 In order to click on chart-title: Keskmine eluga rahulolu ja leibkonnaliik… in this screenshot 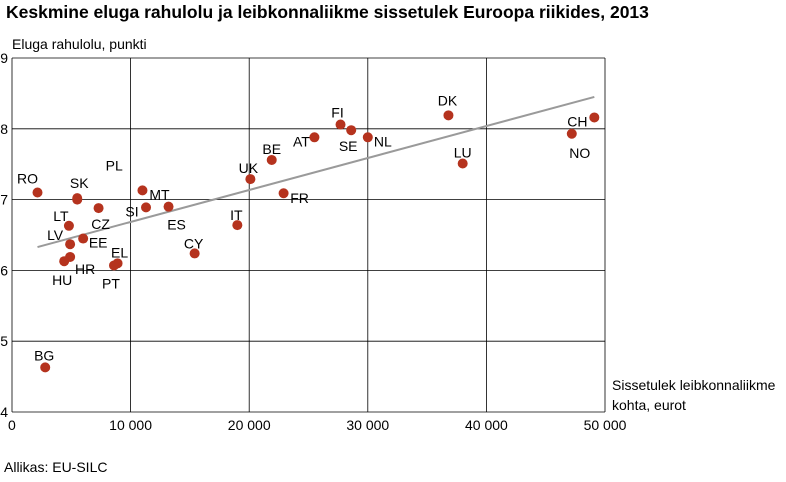, I will do `click(327, 12)`.